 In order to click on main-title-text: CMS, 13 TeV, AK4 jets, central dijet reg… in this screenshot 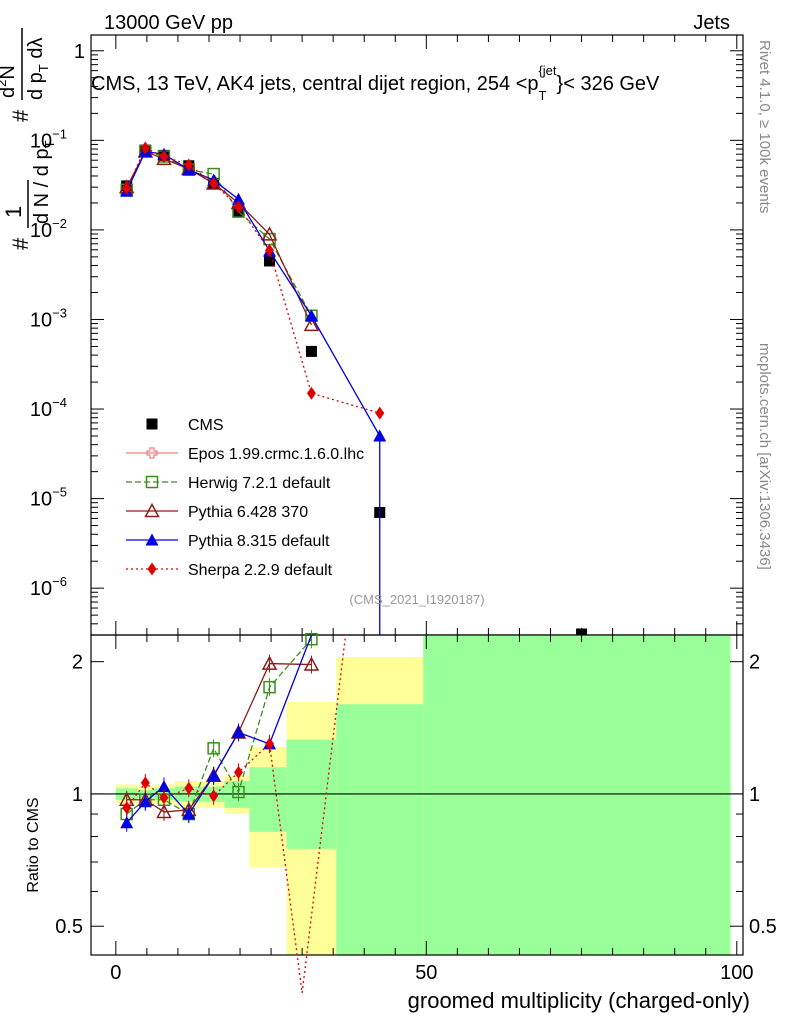, I will do `click(315, 84)`.